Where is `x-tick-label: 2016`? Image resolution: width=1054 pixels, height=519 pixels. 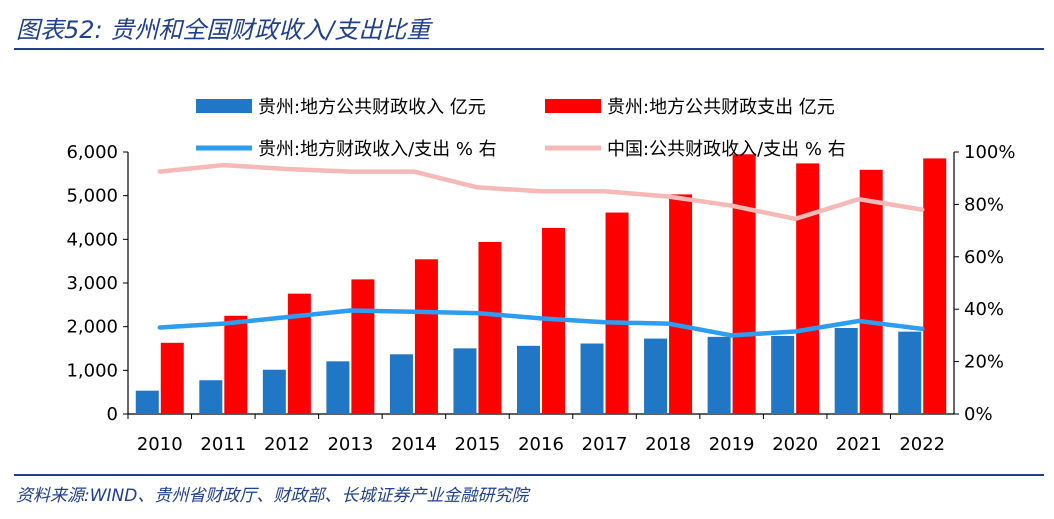
x-tick-label: 2016 is located at coordinates (541, 444).